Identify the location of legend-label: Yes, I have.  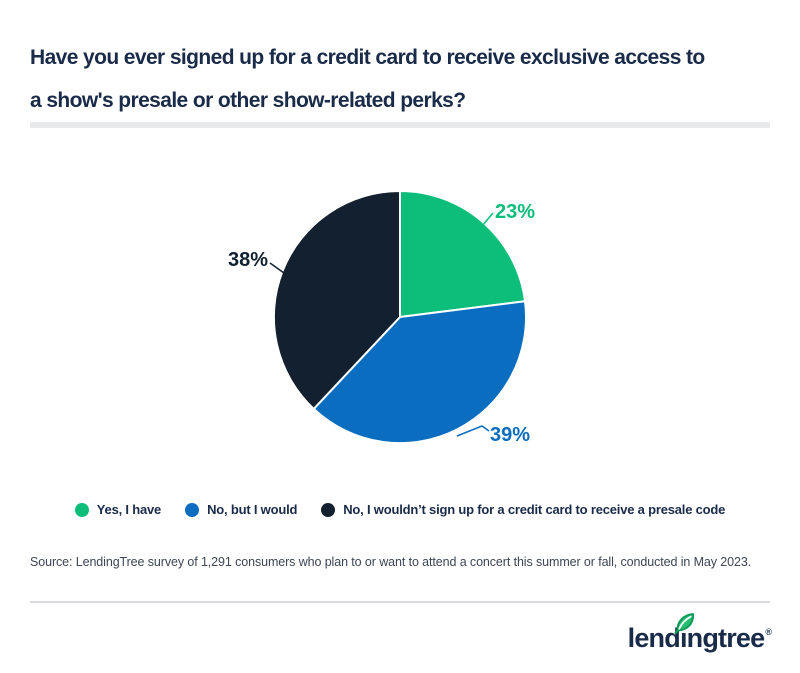
(129, 509).